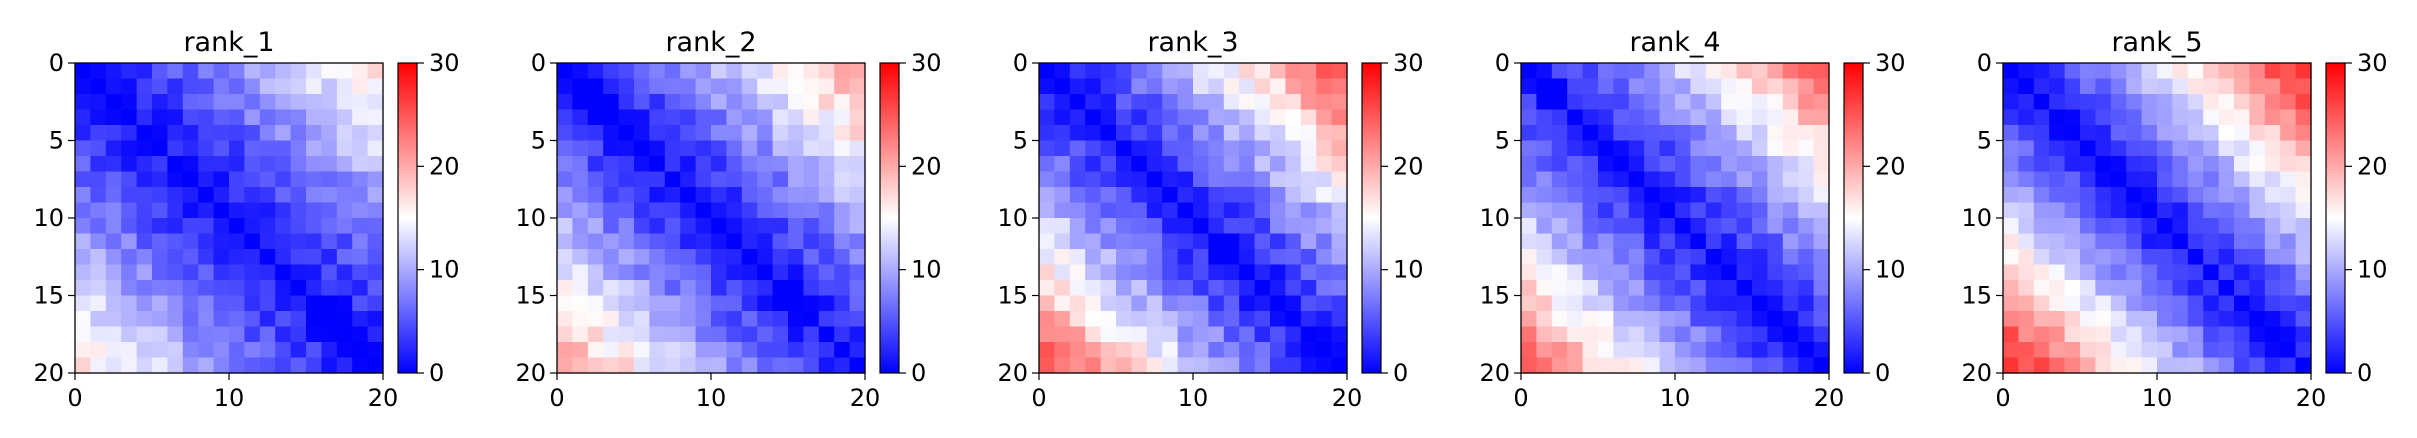 This screenshot has width=2417, height=438. What do you see at coordinates (2311, 398) in the screenshot?
I see `x-tick-label: 20` at bounding box center [2311, 398].